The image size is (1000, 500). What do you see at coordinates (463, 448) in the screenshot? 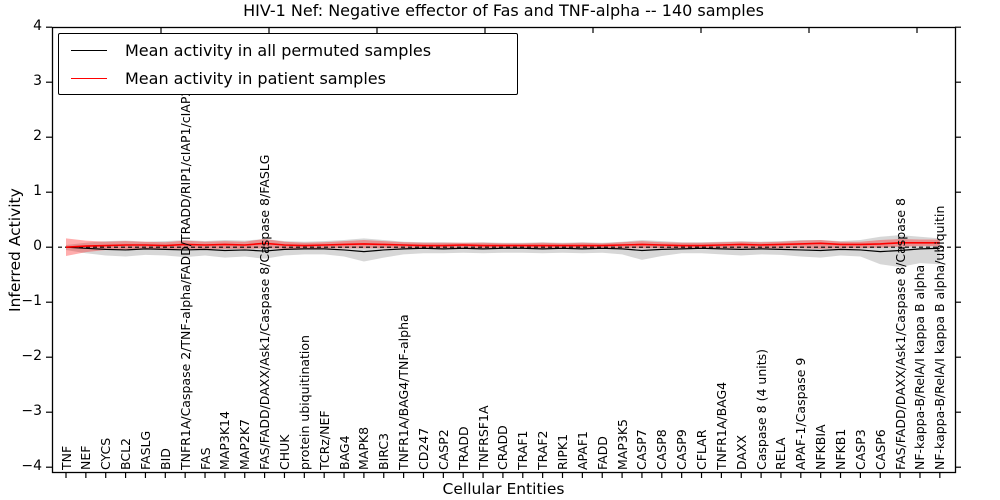
I see `x-tick-label: TRADD` at bounding box center [463, 448].